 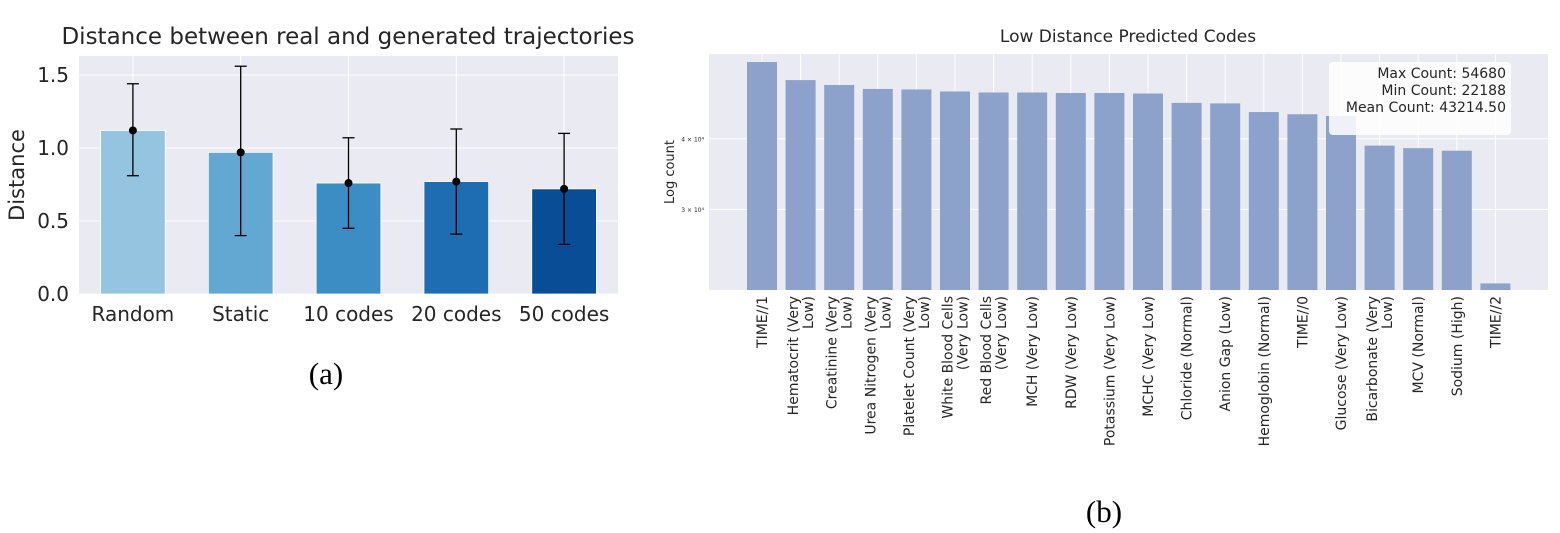 What do you see at coordinates (794, 355) in the screenshot?
I see `x-tick-label: Hematocrit (Very` at bounding box center [794, 355].